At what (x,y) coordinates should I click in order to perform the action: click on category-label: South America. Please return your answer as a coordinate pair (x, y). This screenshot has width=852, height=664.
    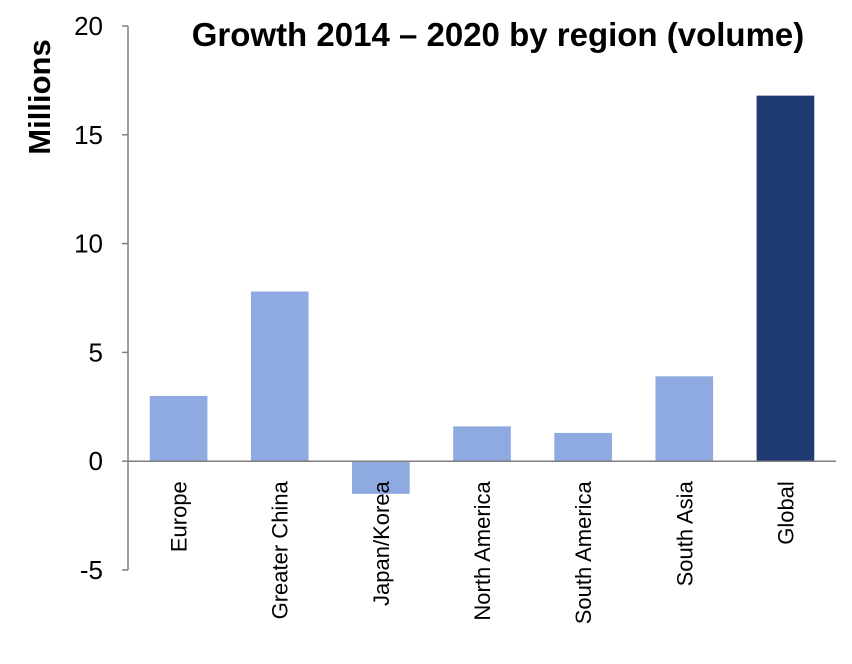
    Looking at the image, I should click on (583, 552).